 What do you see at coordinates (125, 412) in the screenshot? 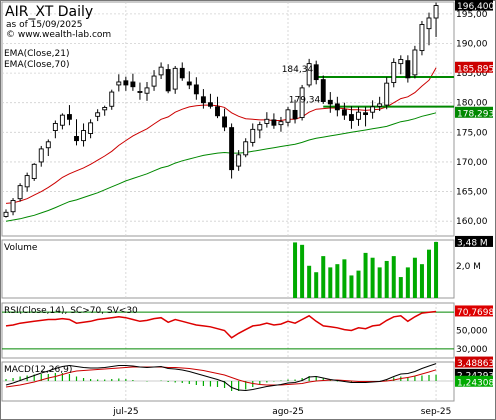
I see `date-tick-label: jul-25` at bounding box center [125, 412].